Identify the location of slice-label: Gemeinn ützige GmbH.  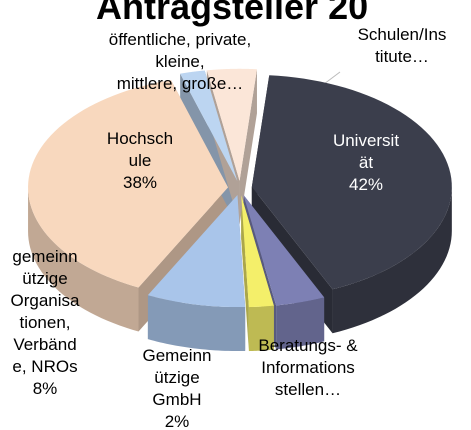
(177, 377).